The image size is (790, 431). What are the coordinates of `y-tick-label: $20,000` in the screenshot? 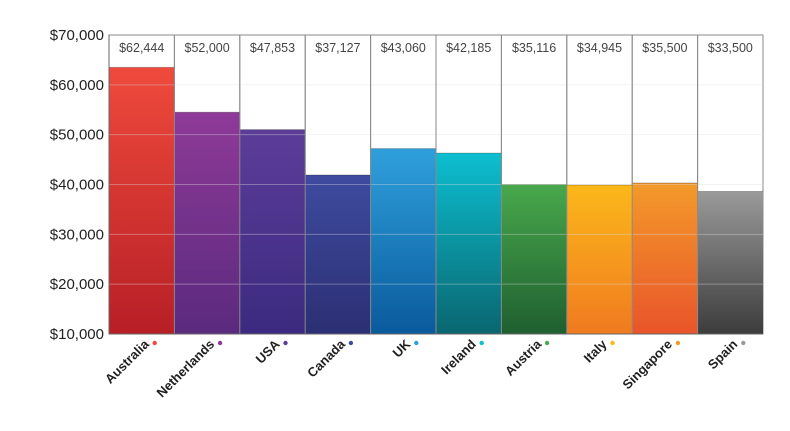 It's located at (77, 284).